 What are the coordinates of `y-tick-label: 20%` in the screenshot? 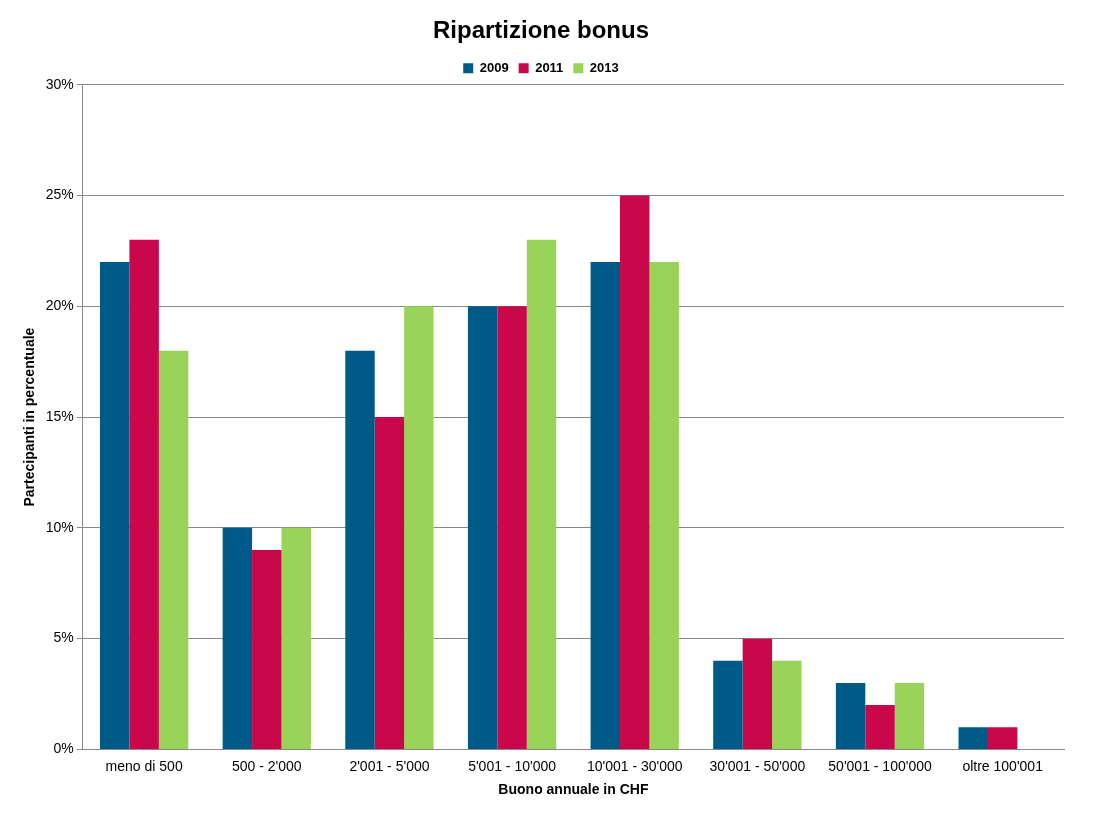 It's located at (59, 305).